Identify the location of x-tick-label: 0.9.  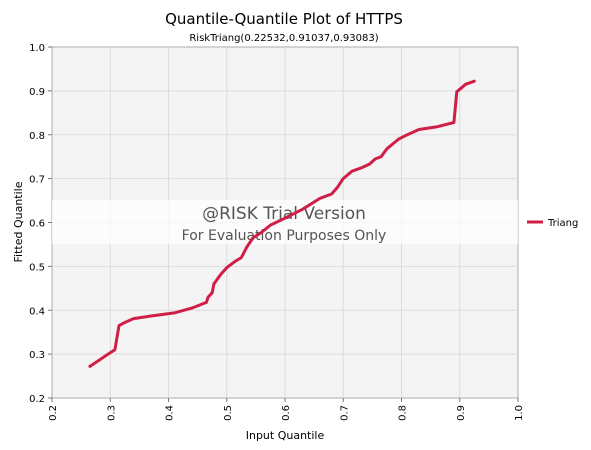
(461, 413).